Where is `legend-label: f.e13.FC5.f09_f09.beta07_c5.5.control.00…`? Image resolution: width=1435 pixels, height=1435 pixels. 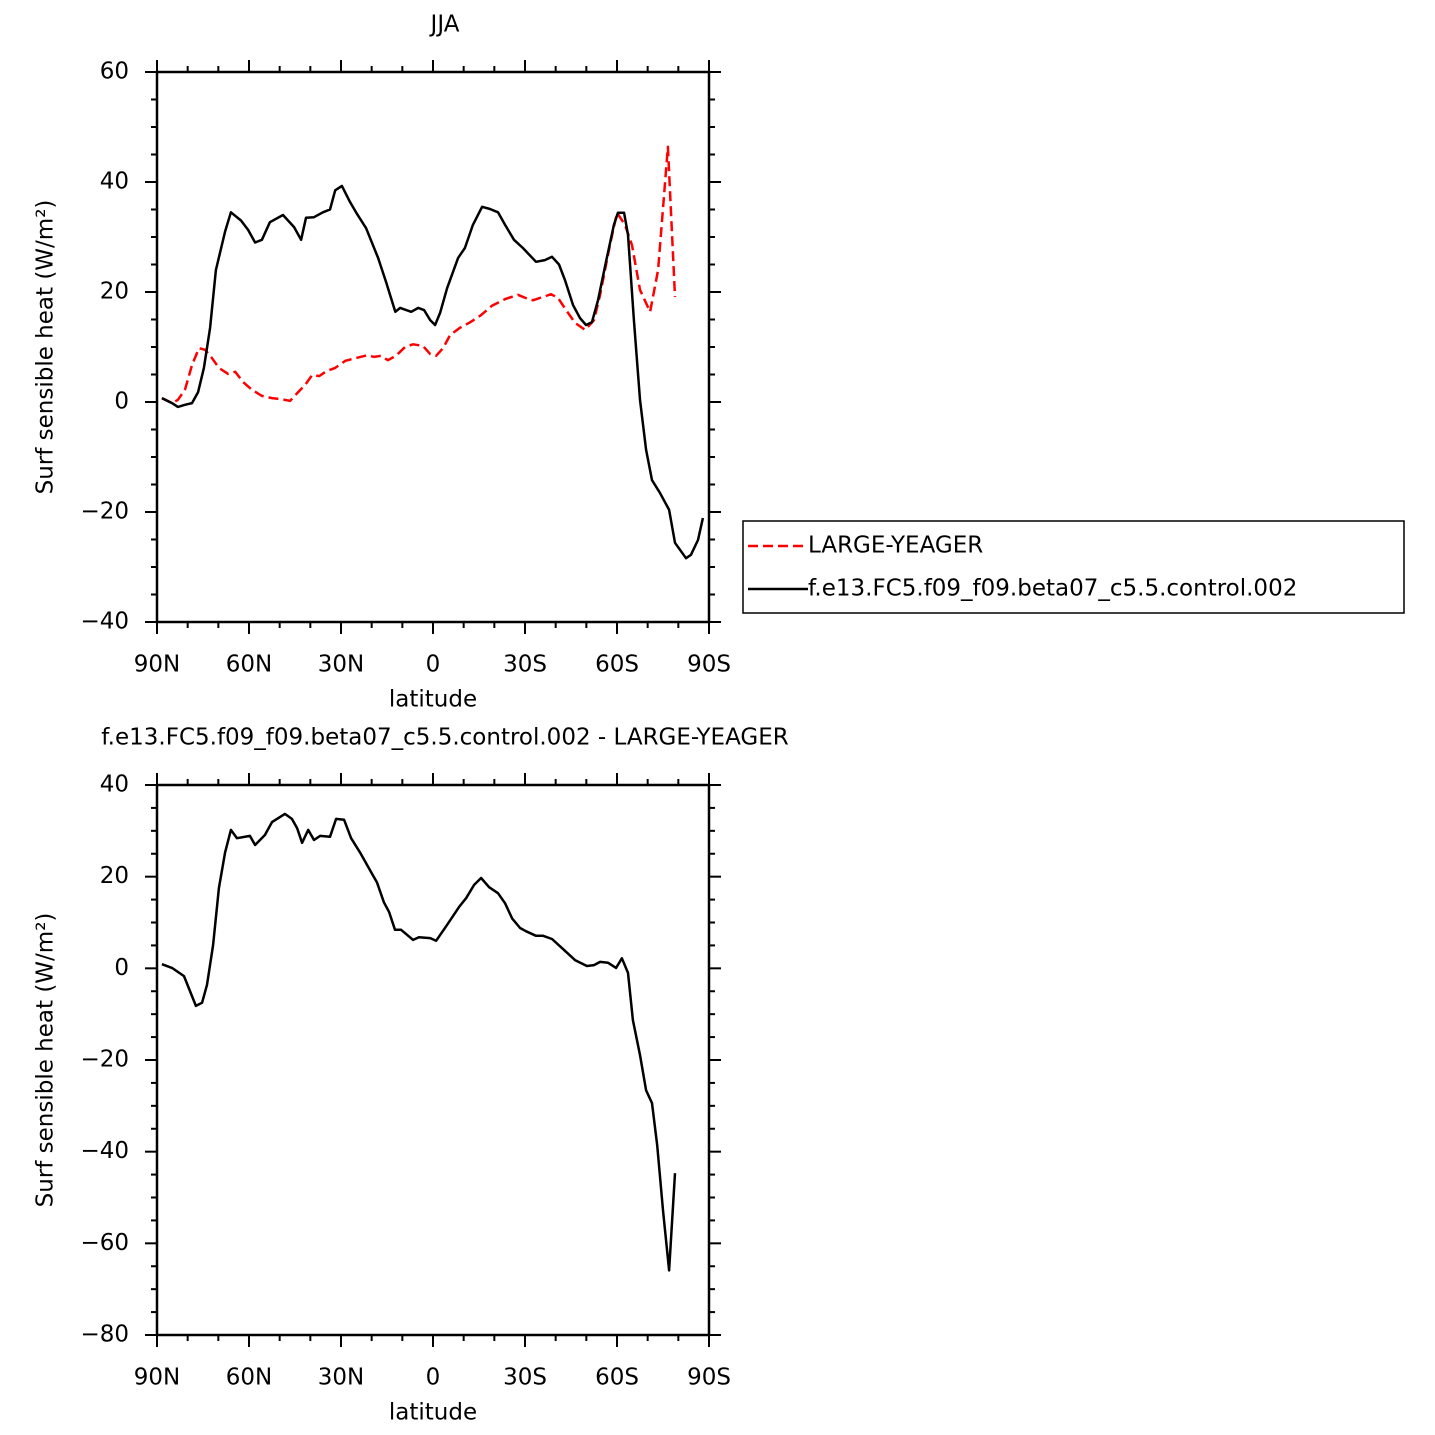
legend-label: f.e13.FC5.f09_f09.beta07_c5.5.control.00… is located at coordinates (1052, 589).